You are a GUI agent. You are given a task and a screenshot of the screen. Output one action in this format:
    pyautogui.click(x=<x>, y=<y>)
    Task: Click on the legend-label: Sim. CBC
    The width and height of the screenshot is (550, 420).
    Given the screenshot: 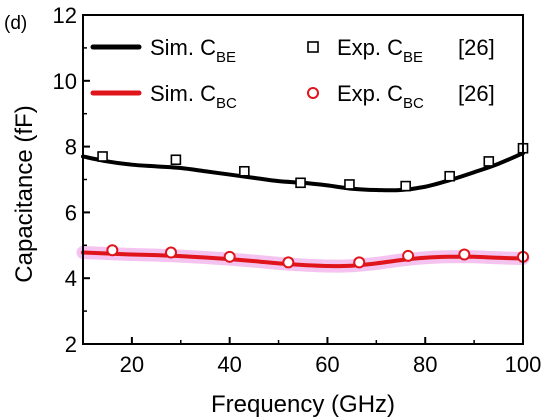 What is the action you would take?
    pyautogui.click(x=193, y=96)
    